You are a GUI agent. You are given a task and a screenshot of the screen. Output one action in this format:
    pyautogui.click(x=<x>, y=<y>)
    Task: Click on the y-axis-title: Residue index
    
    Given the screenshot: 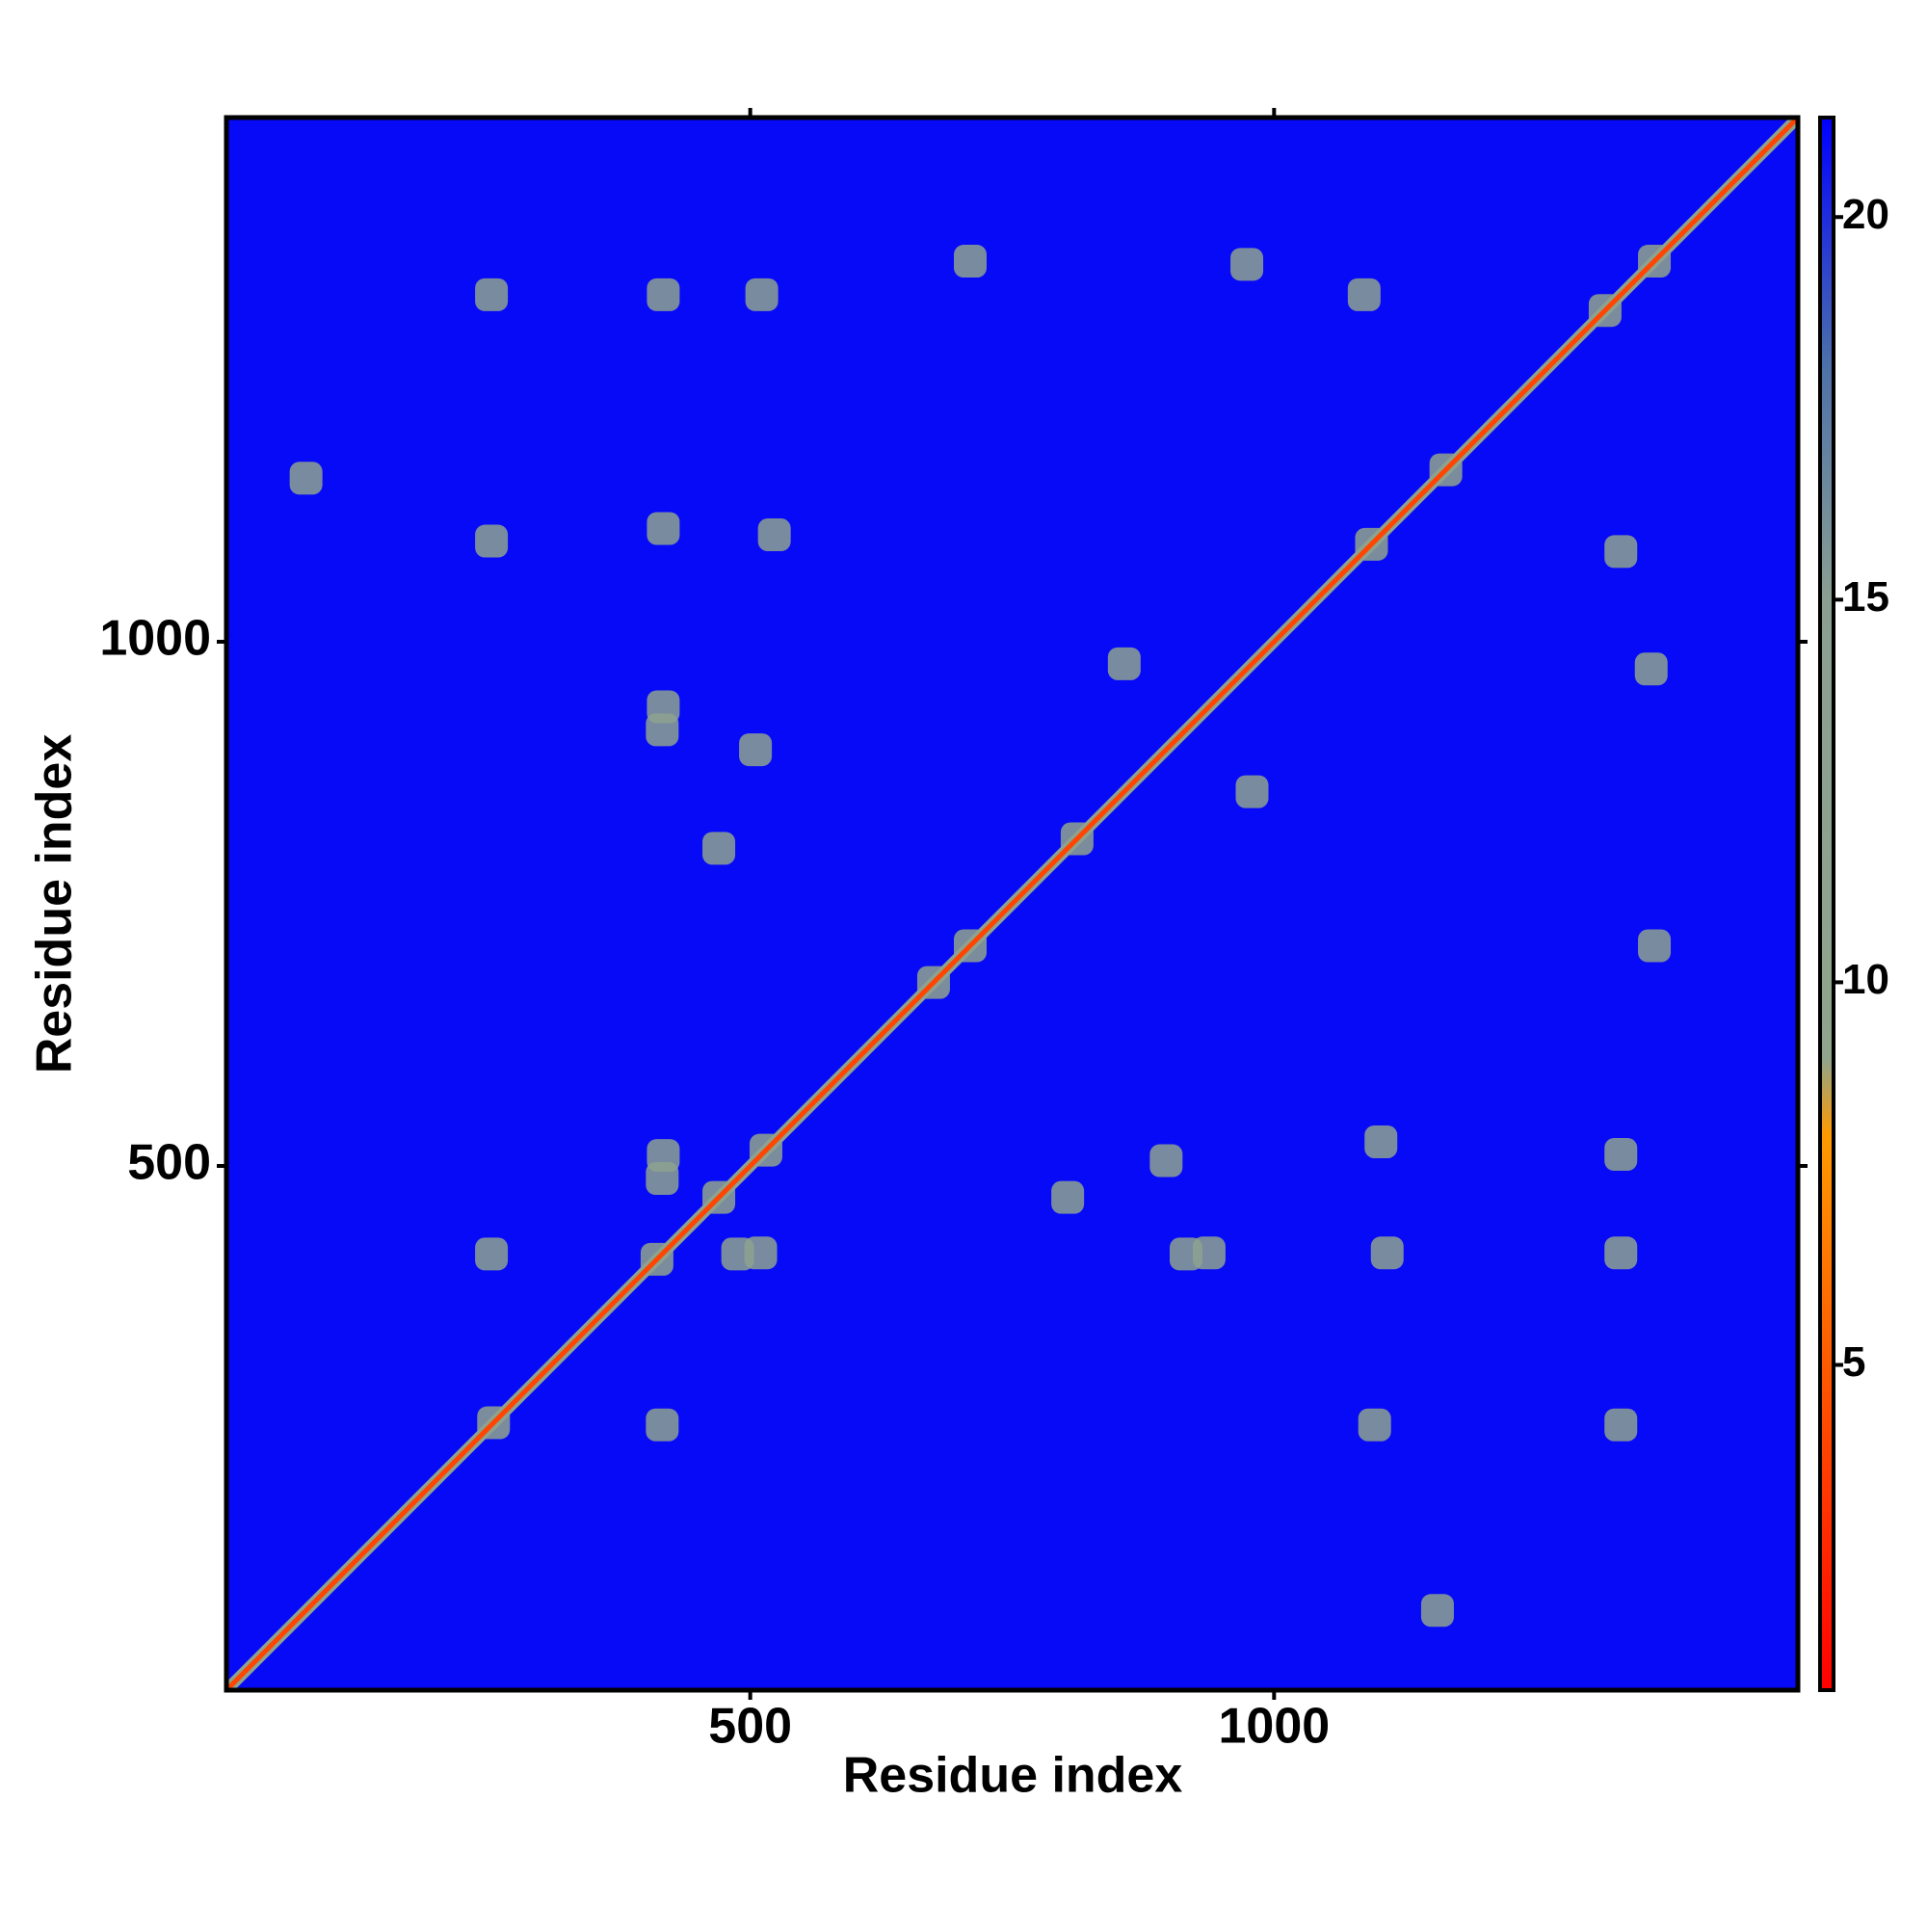 What is the action you would take?
    pyautogui.click(x=55, y=904)
    